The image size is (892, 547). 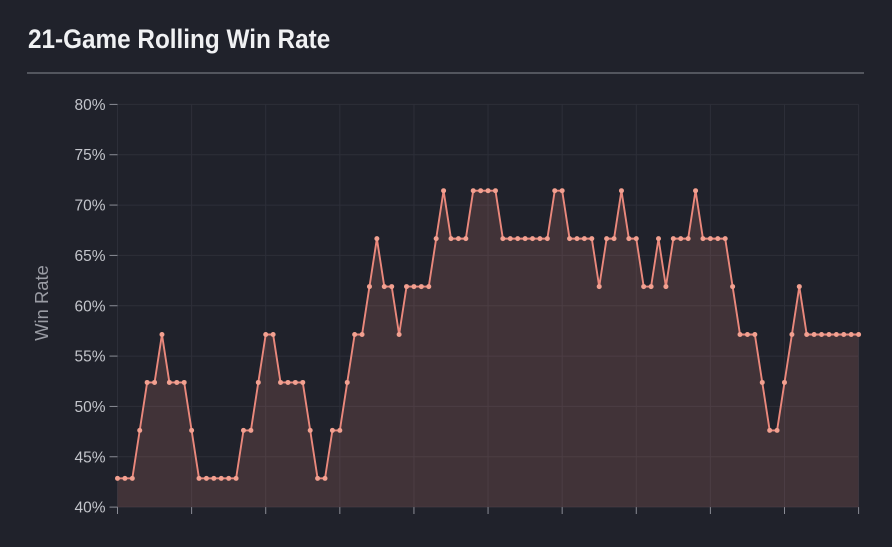 What do you see at coordinates (89, 407) in the screenshot?
I see `svg-text: 50%` at bounding box center [89, 407].